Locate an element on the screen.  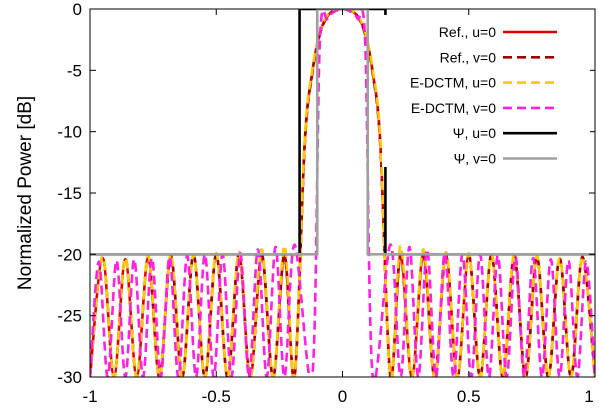
y-axis-title: Normalized Power [dB] is located at coordinates (25, 193).